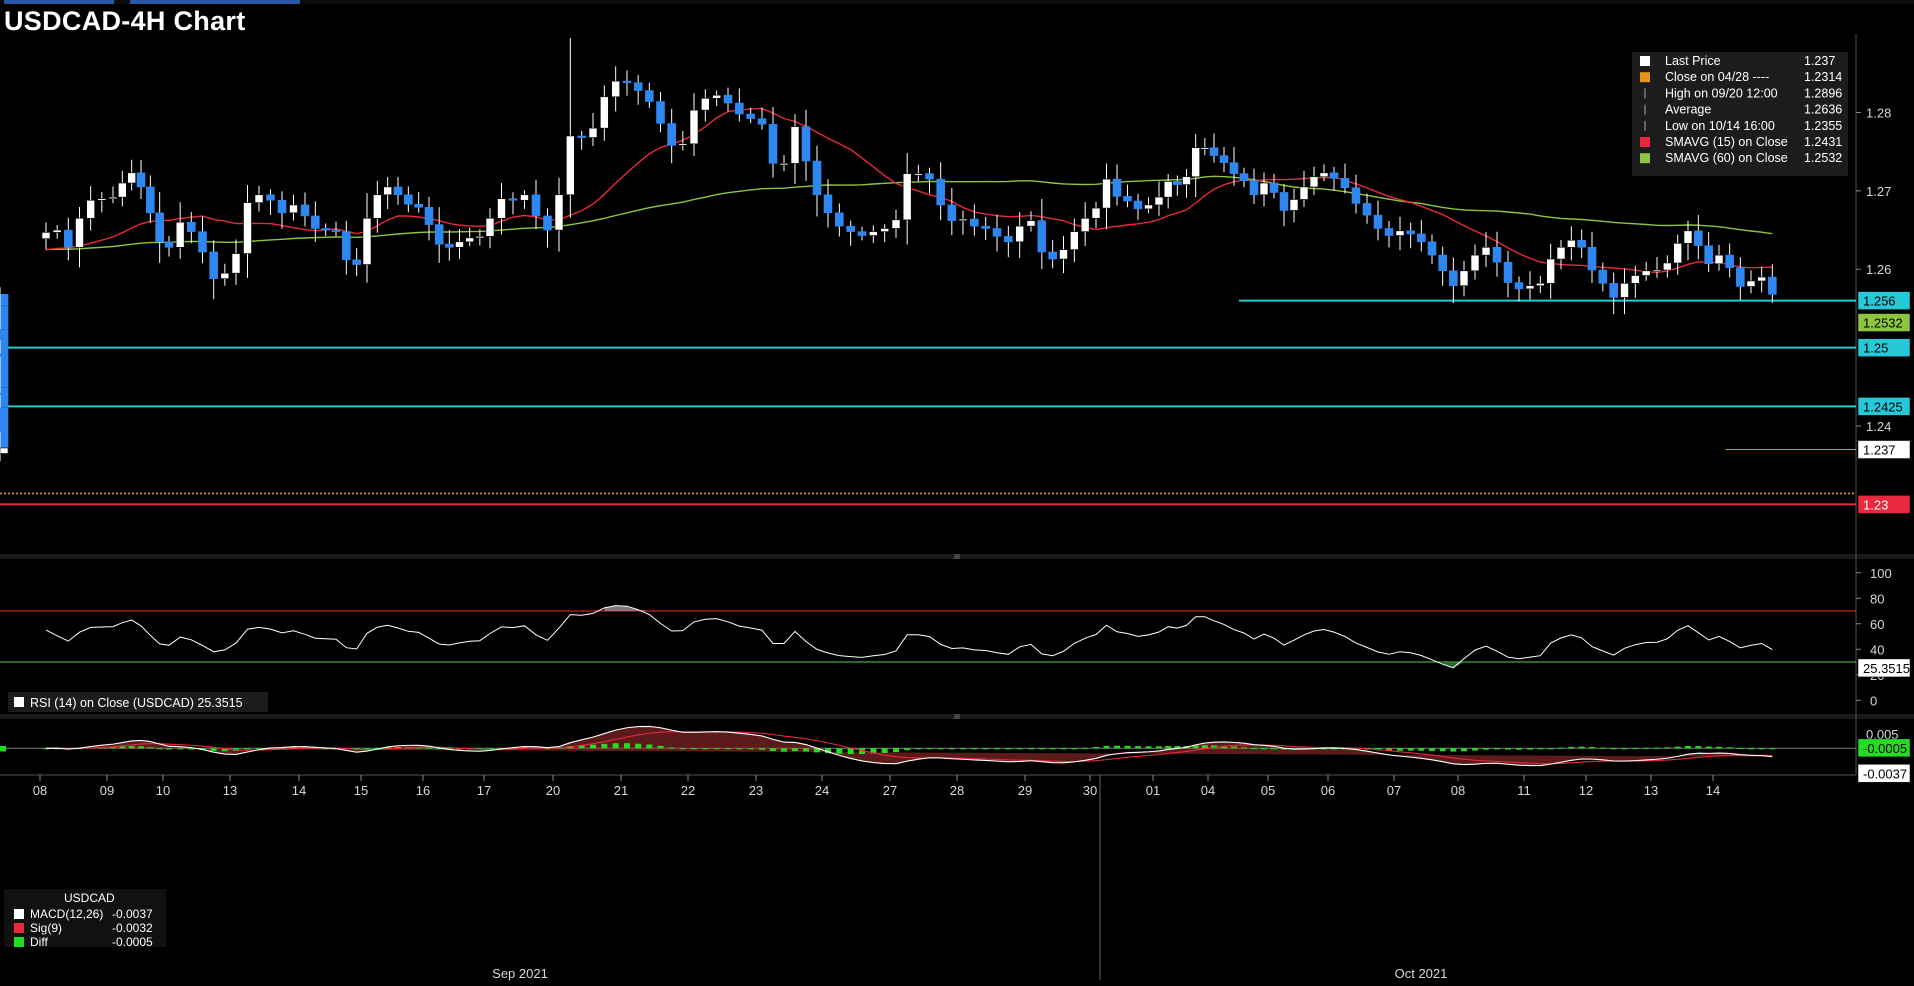 This screenshot has width=1914, height=986. What do you see at coordinates (1884, 322) in the screenshot?
I see `price-tag: 1.2532` at bounding box center [1884, 322].